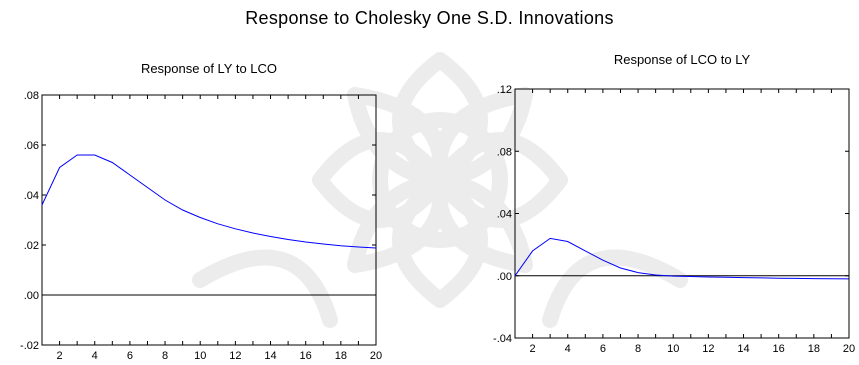 The image size is (859, 365). What do you see at coordinates (504, 90) in the screenshot?
I see `y-tick-label: .12` at bounding box center [504, 90].